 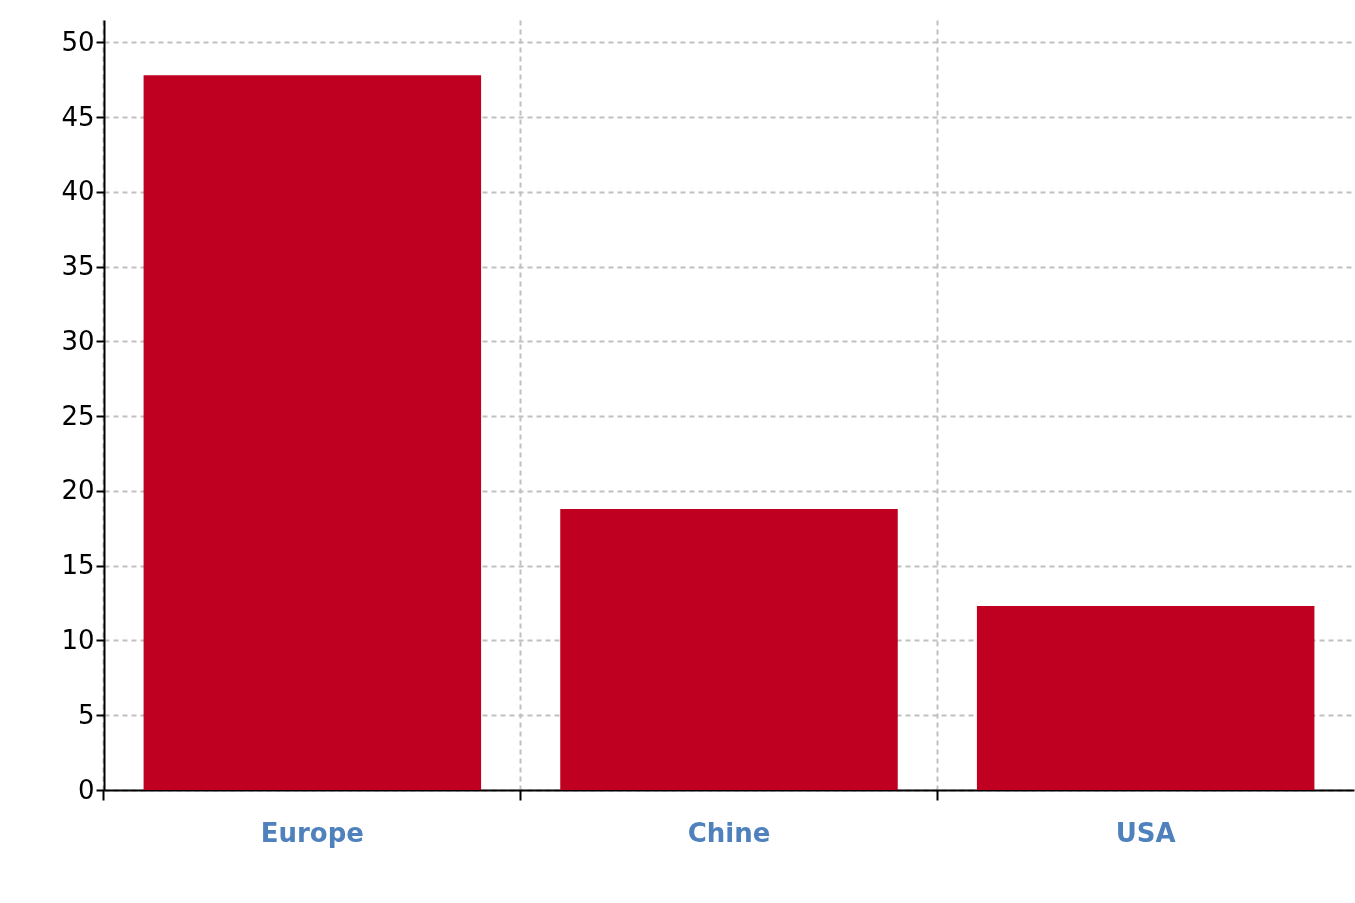 What do you see at coordinates (1145, 832) in the screenshot?
I see `x-tick-label: USA` at bounding box center [1145, 832].